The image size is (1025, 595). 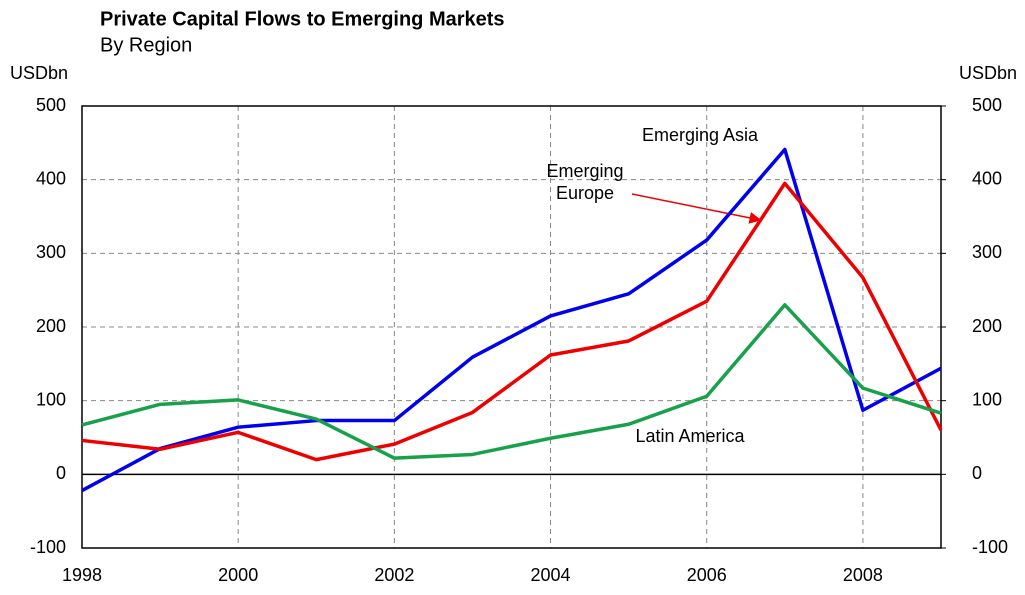 What do you see at coordinates (987, 252) in the screenshot?
I see `y2-tick-label: 300` at bounding box center [987, 252].